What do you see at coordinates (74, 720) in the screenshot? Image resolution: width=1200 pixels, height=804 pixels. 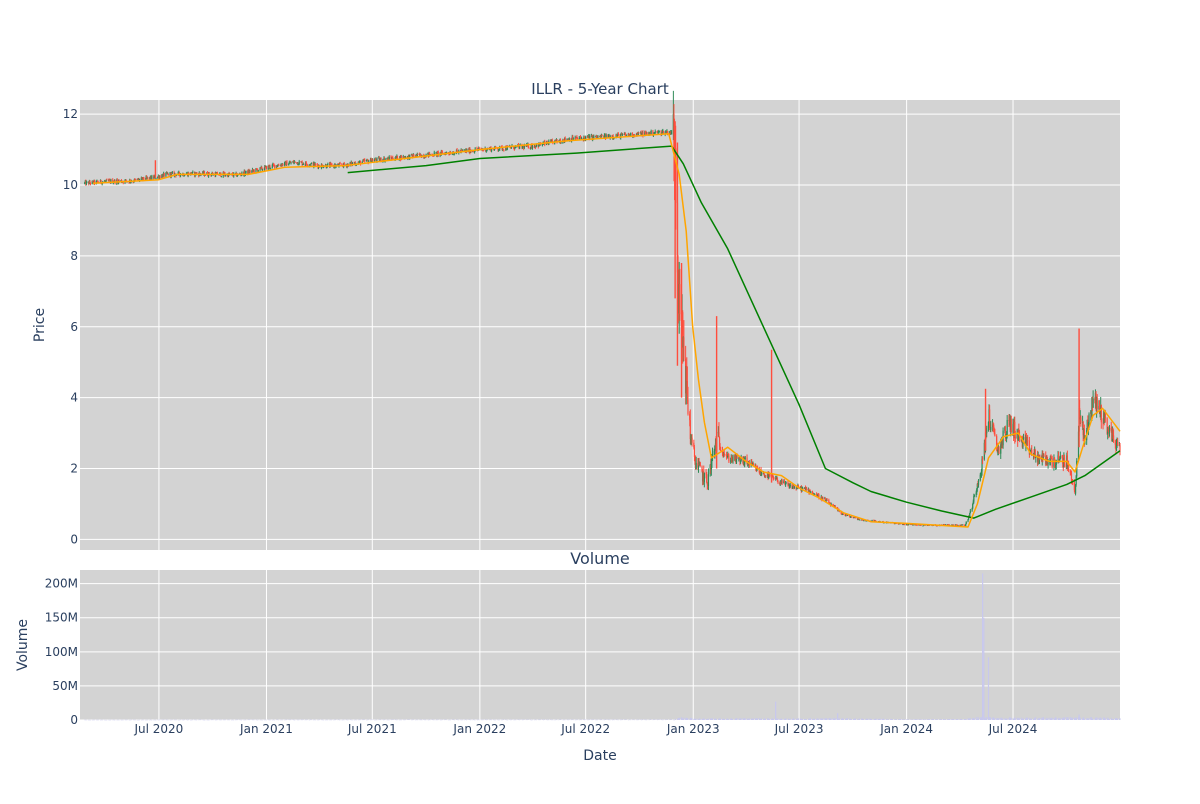 I see `volume-y-tick: 0` at bounding box center [74, 720].